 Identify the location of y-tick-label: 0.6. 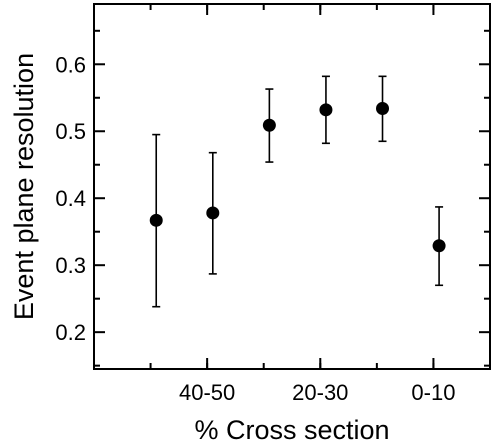
(70, 64).